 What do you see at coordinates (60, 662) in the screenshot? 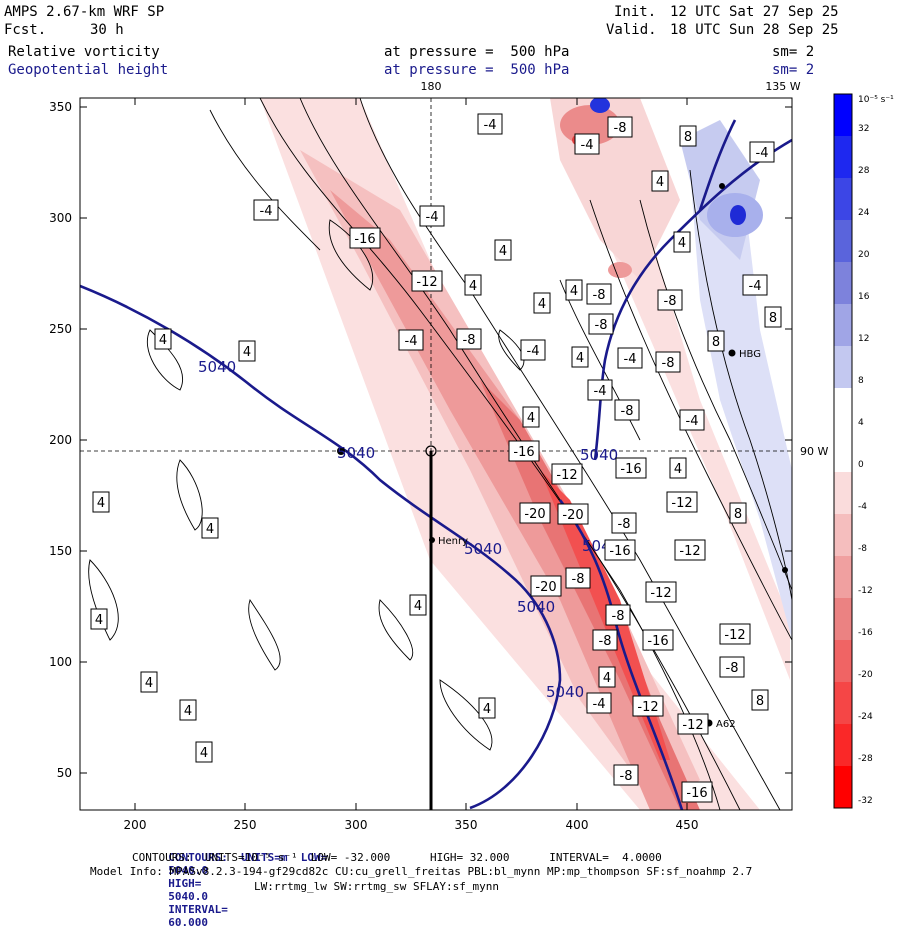
I see `y-tick-label: 100` at bounding box center [60, 662].